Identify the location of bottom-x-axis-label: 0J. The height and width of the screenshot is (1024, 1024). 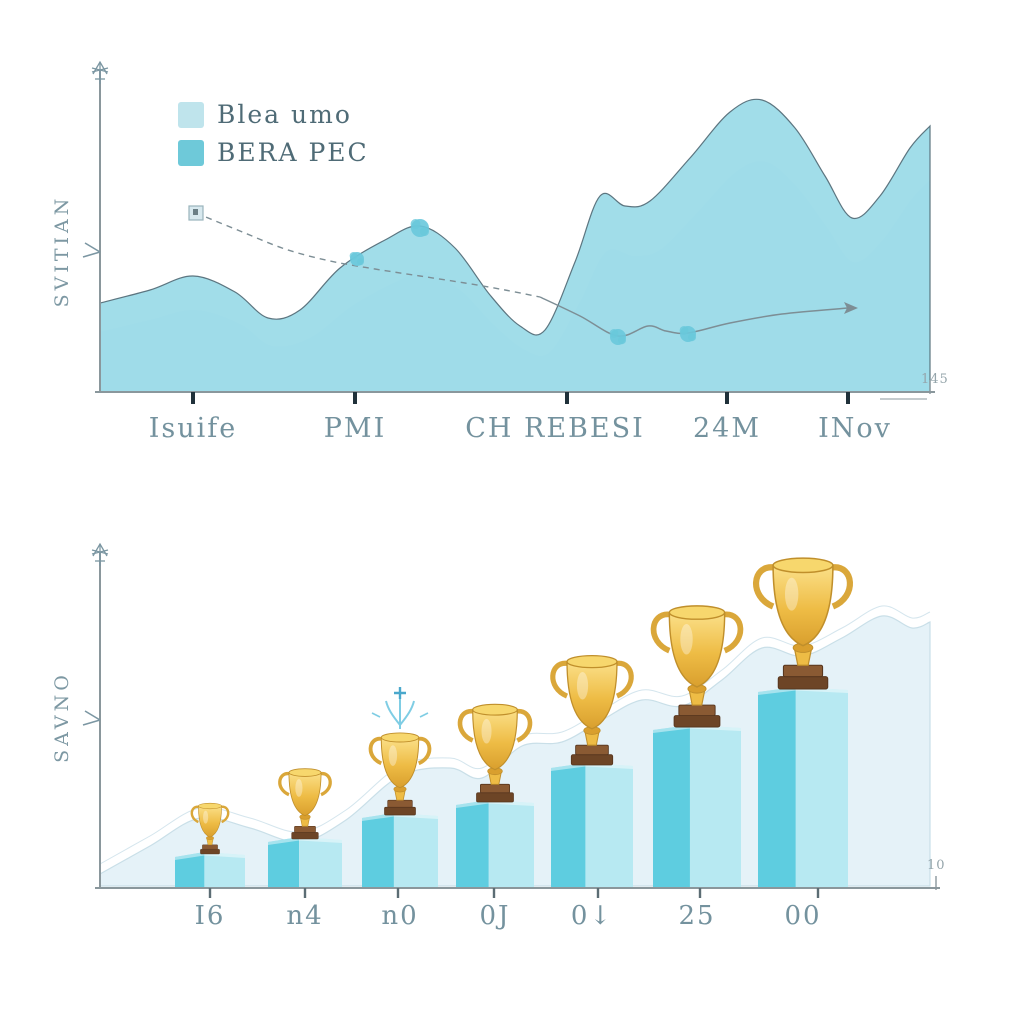
(495, 916).